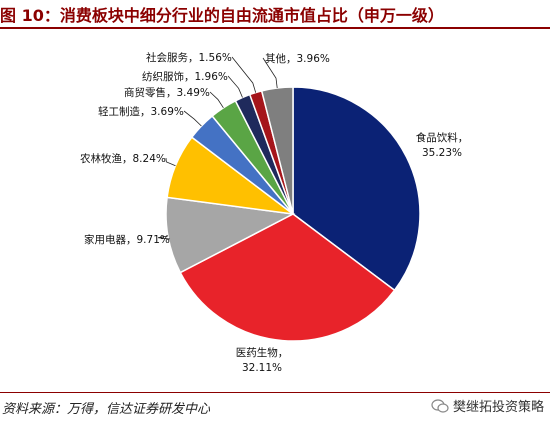  Describe the element at coordinates (297, 58) in the screenshot. I see `slice-label: 其他，3.96%` at that location.